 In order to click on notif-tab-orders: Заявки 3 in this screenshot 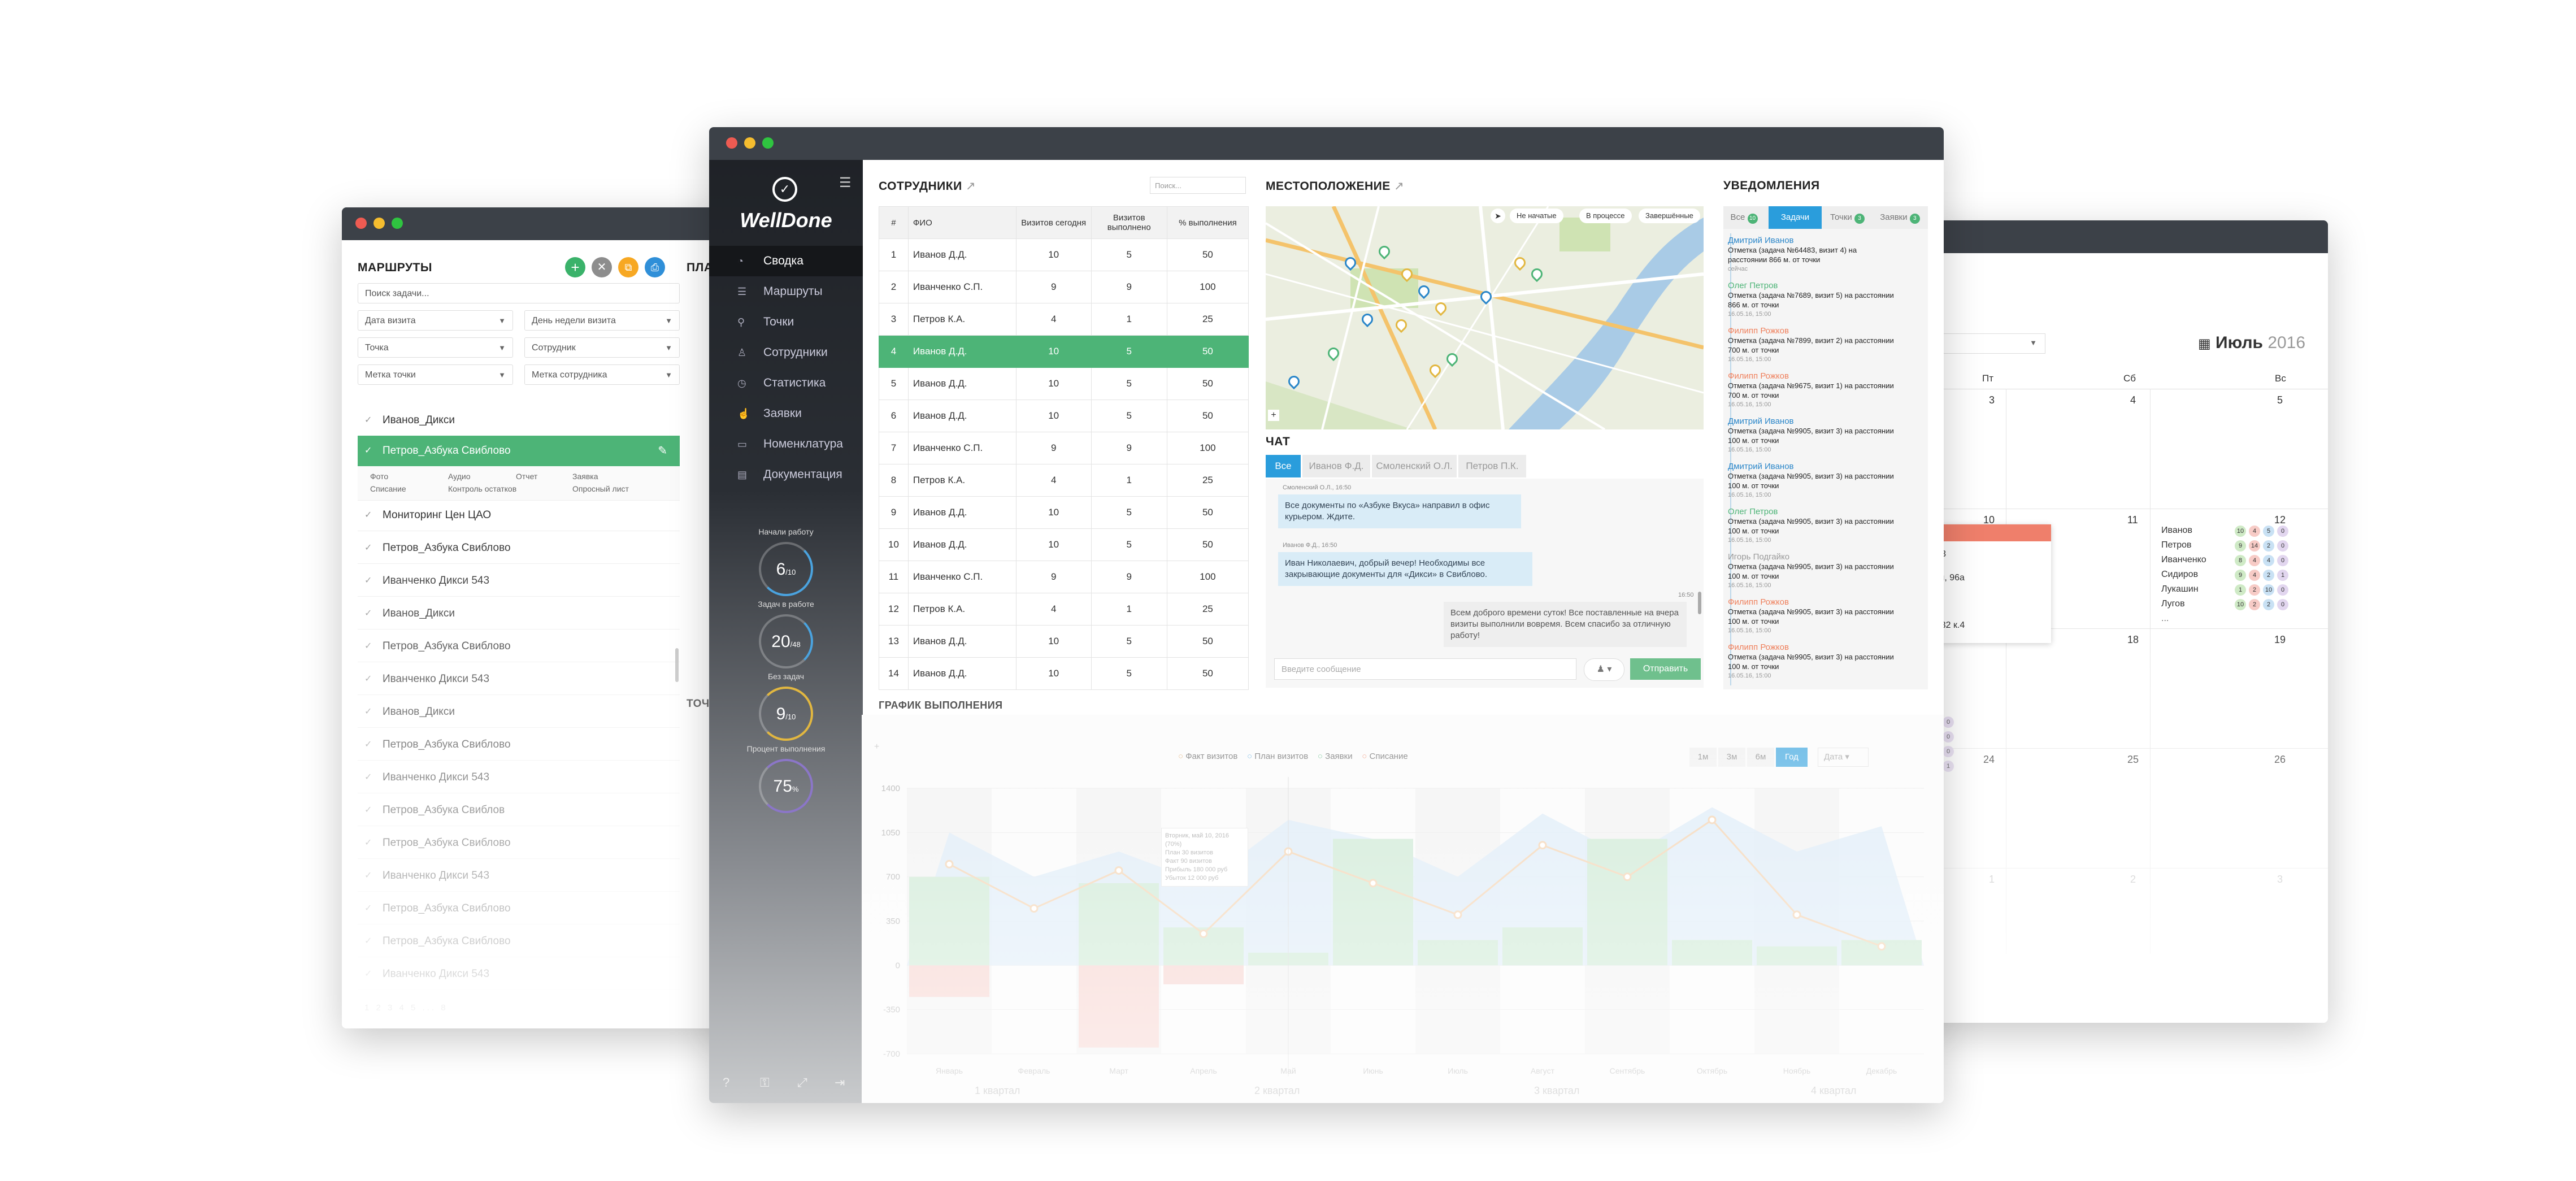, I will do `click(1901, 218)`.